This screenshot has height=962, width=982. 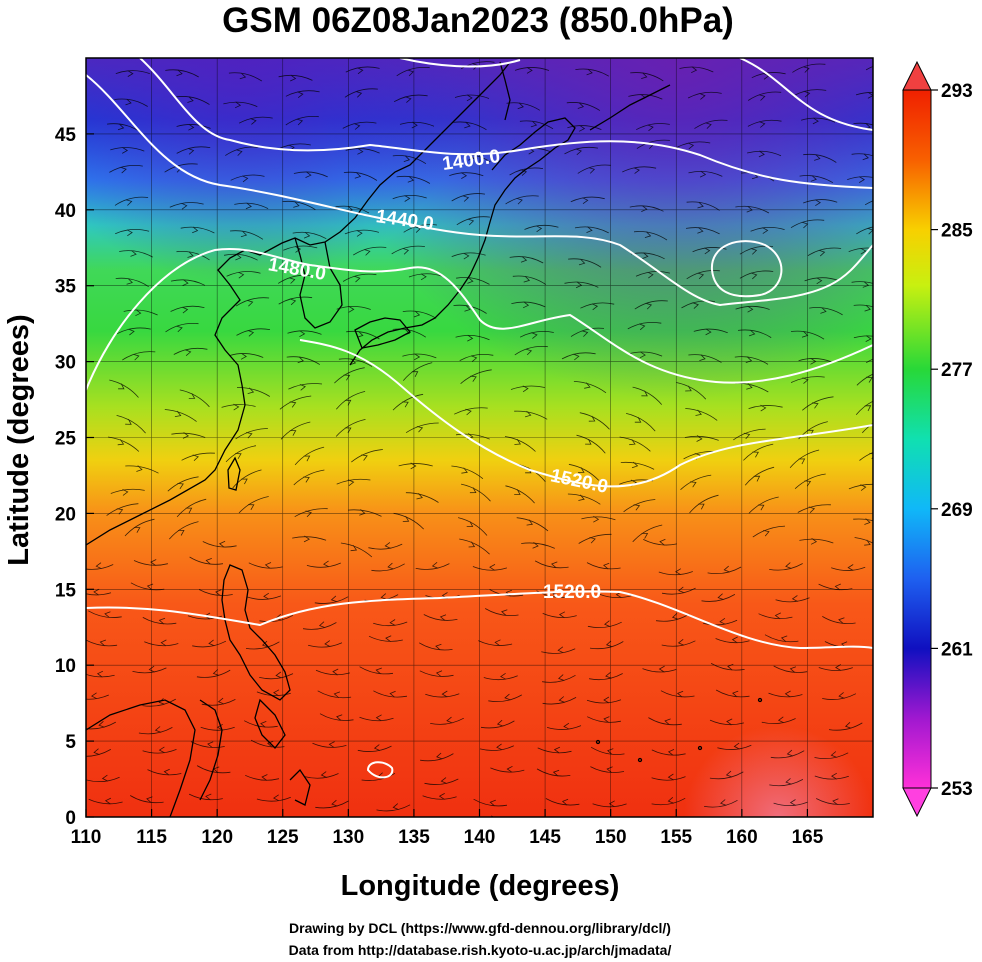 I want to click on y-tick-label-45: 45, so click(x=66, y=135).